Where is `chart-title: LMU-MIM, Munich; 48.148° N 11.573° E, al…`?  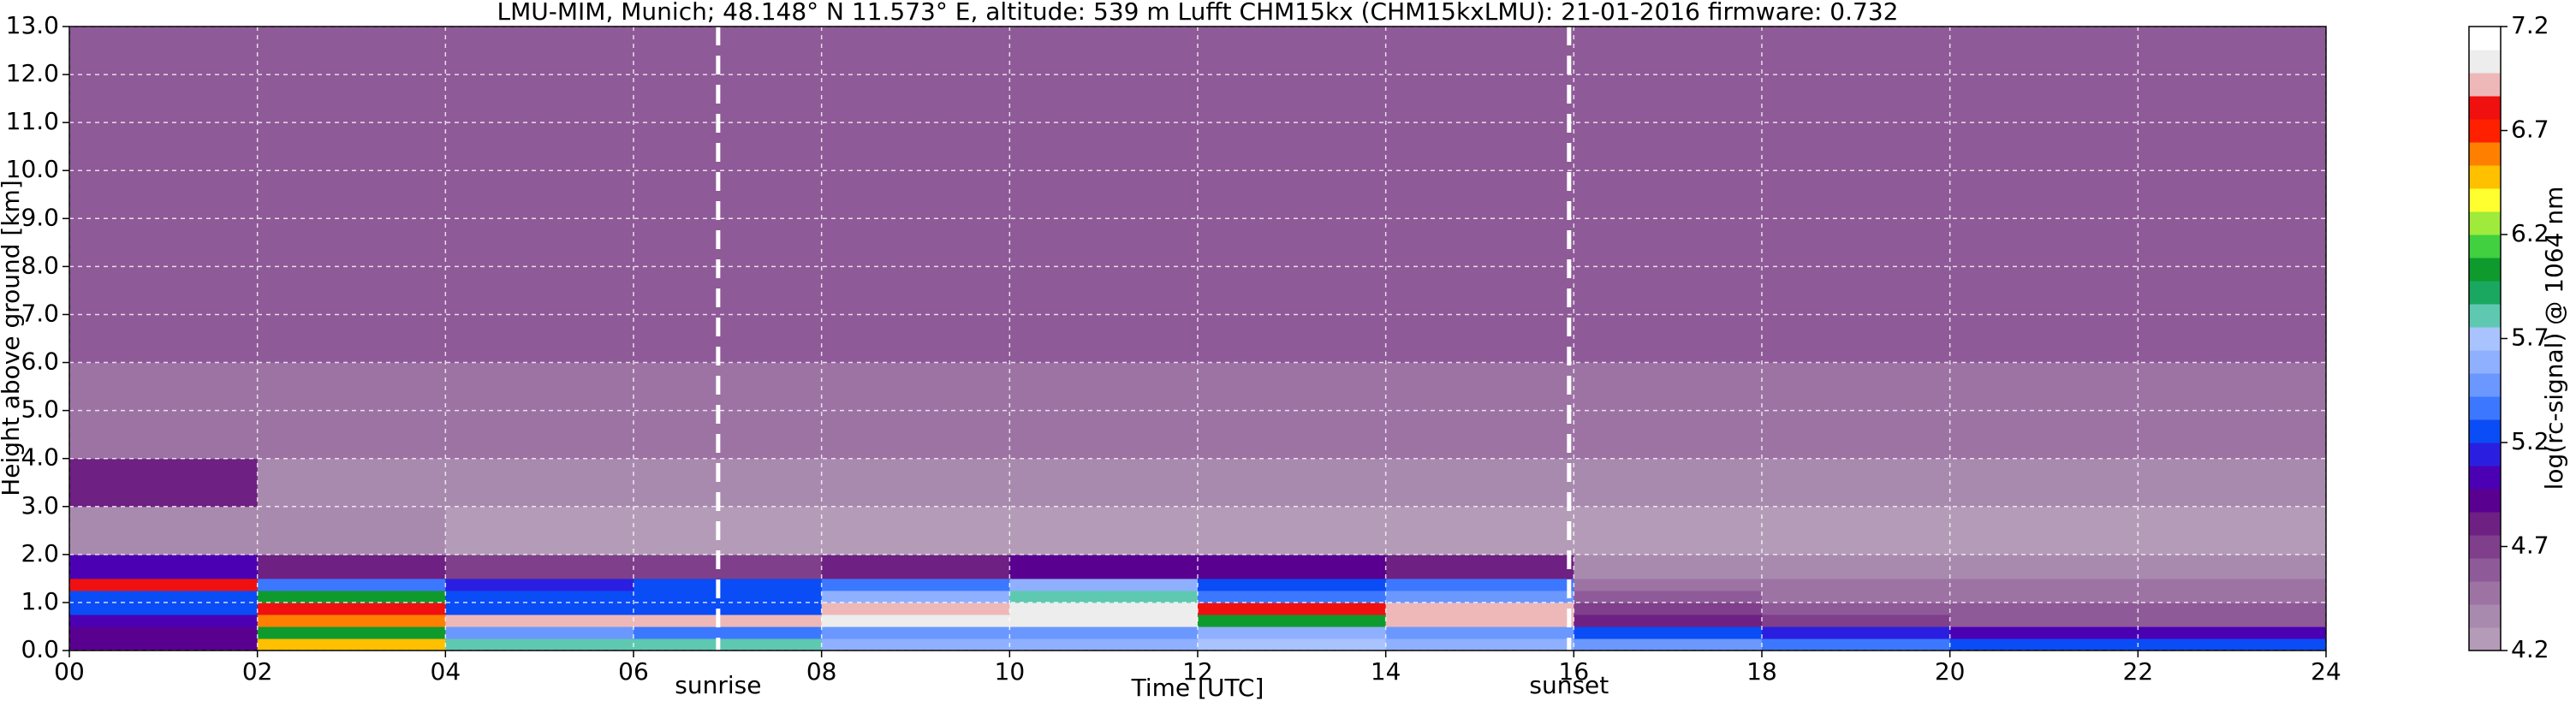 chart-title: LMU-MIM, Munich; 48.148° N 11.573° E, al… is located at coordinates (1198, 13).